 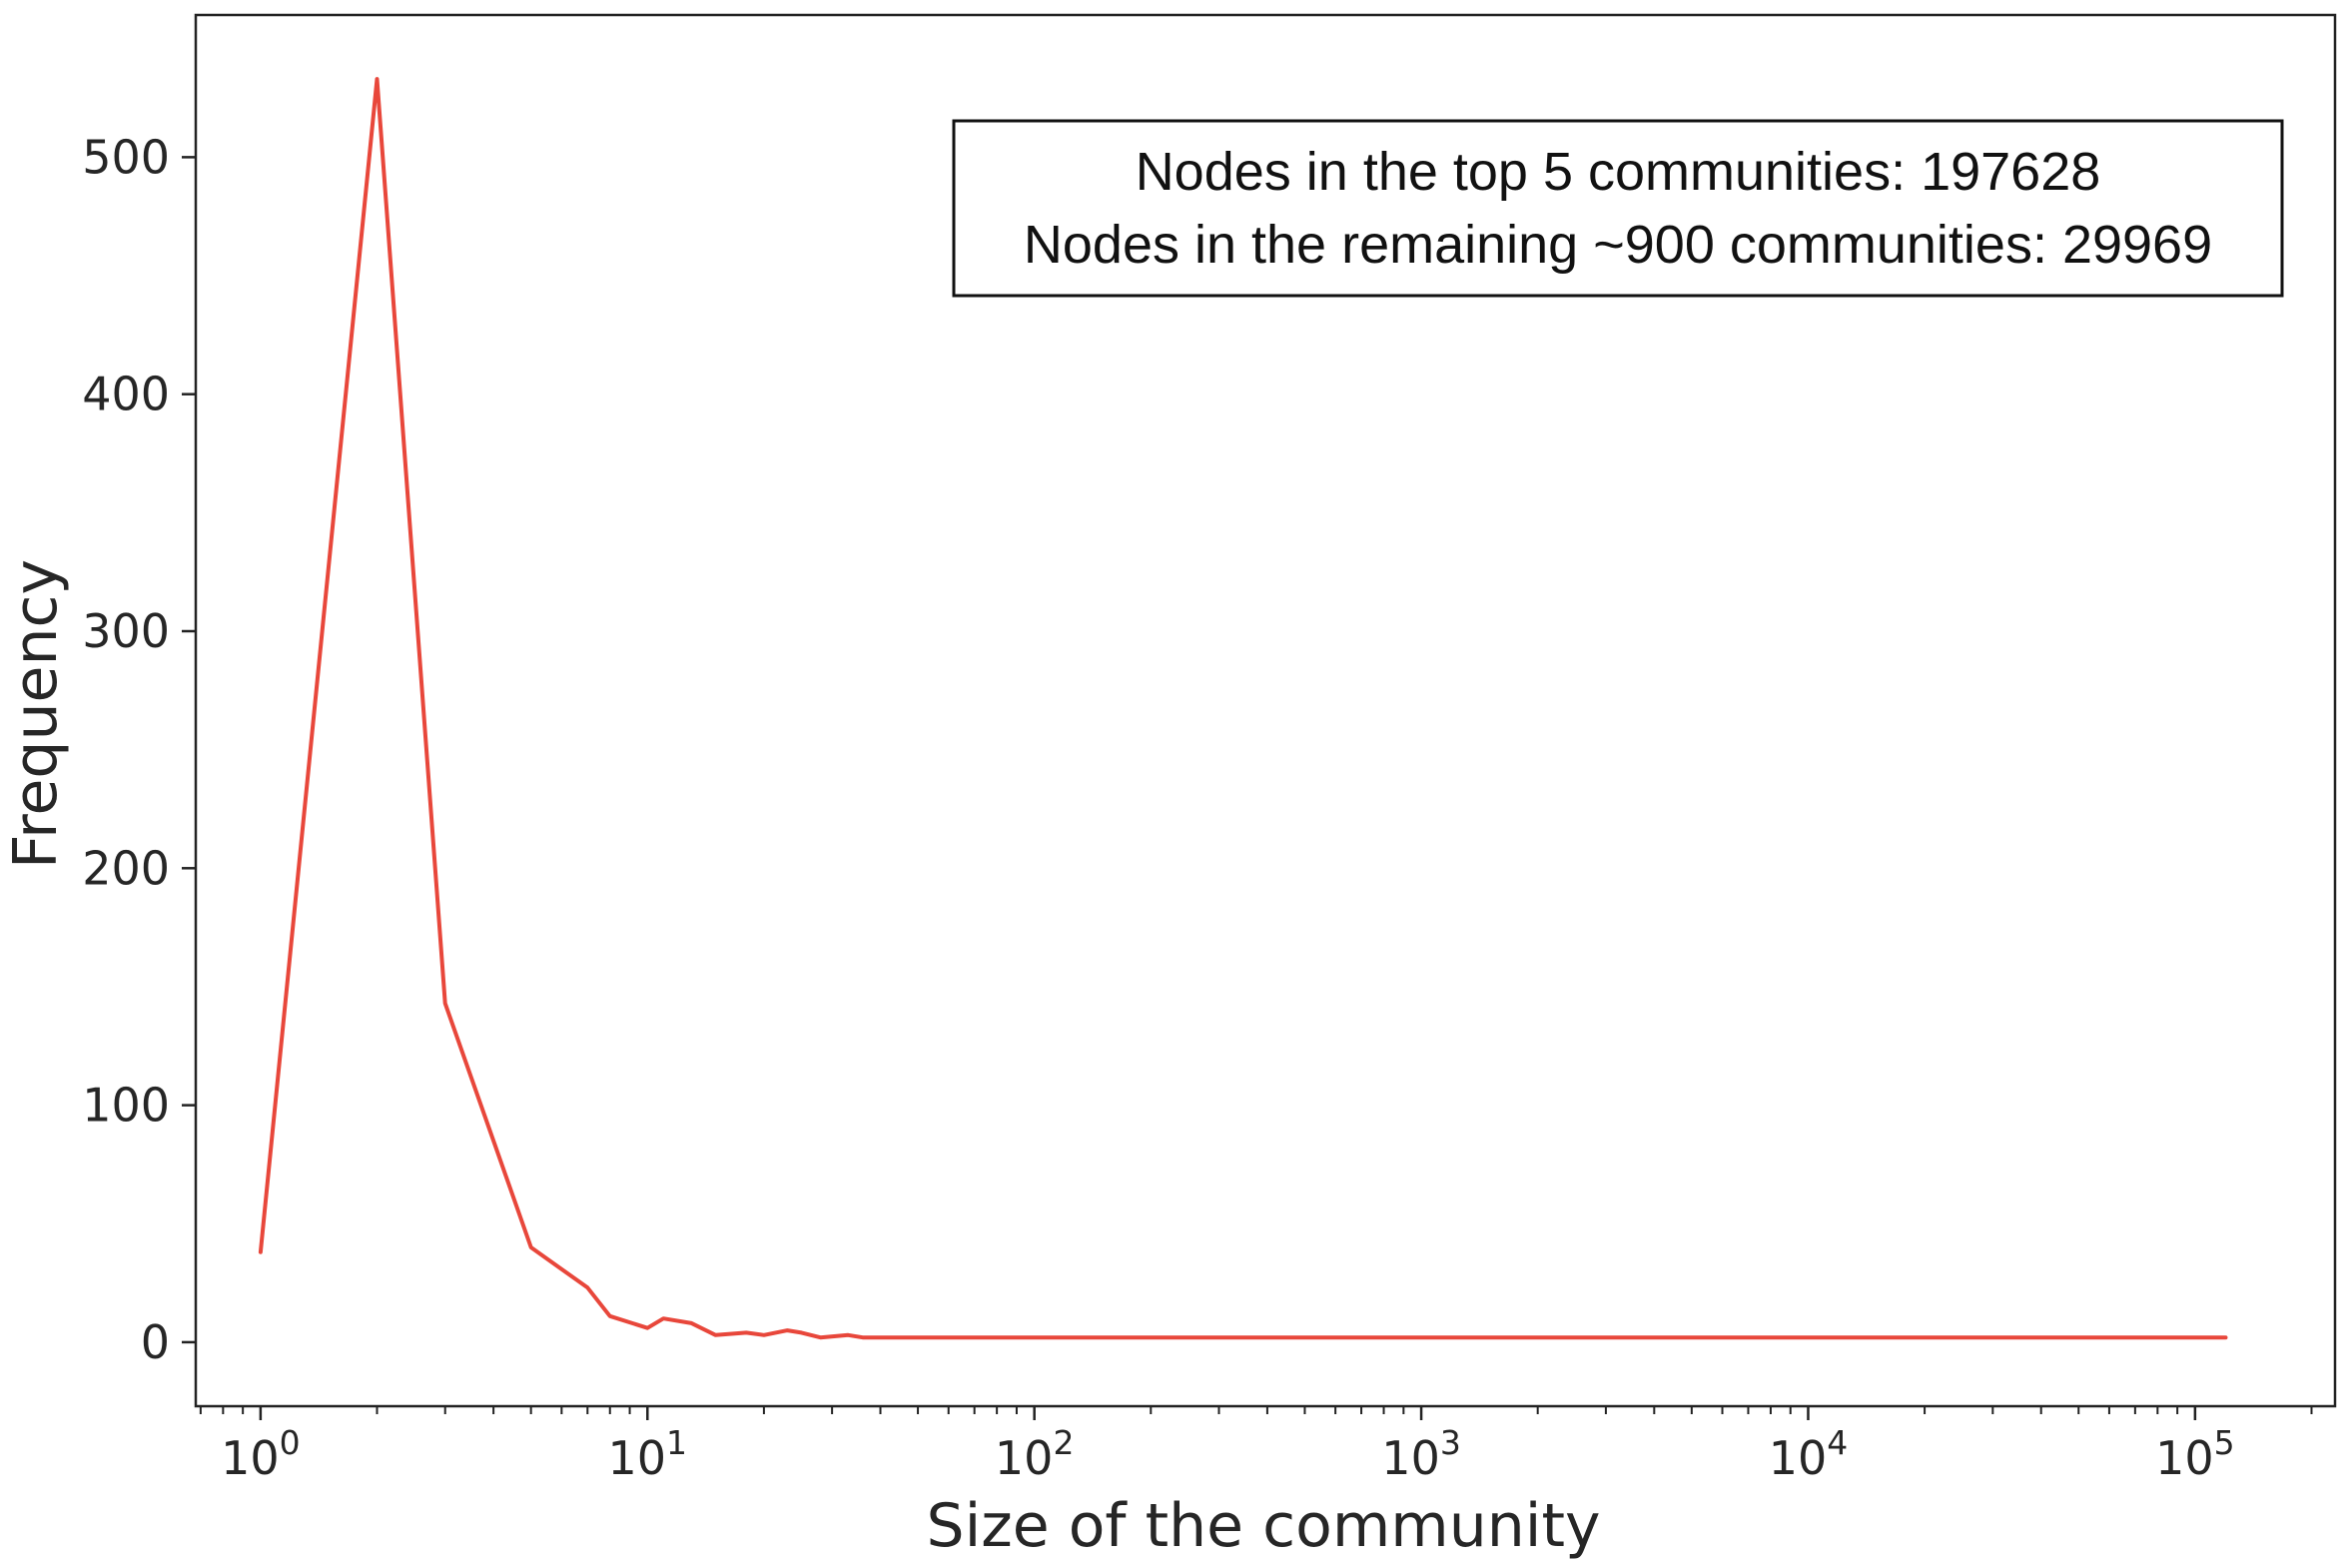 I want to click on x-tick-exponent: 2, so click(x=1063, y=1442).